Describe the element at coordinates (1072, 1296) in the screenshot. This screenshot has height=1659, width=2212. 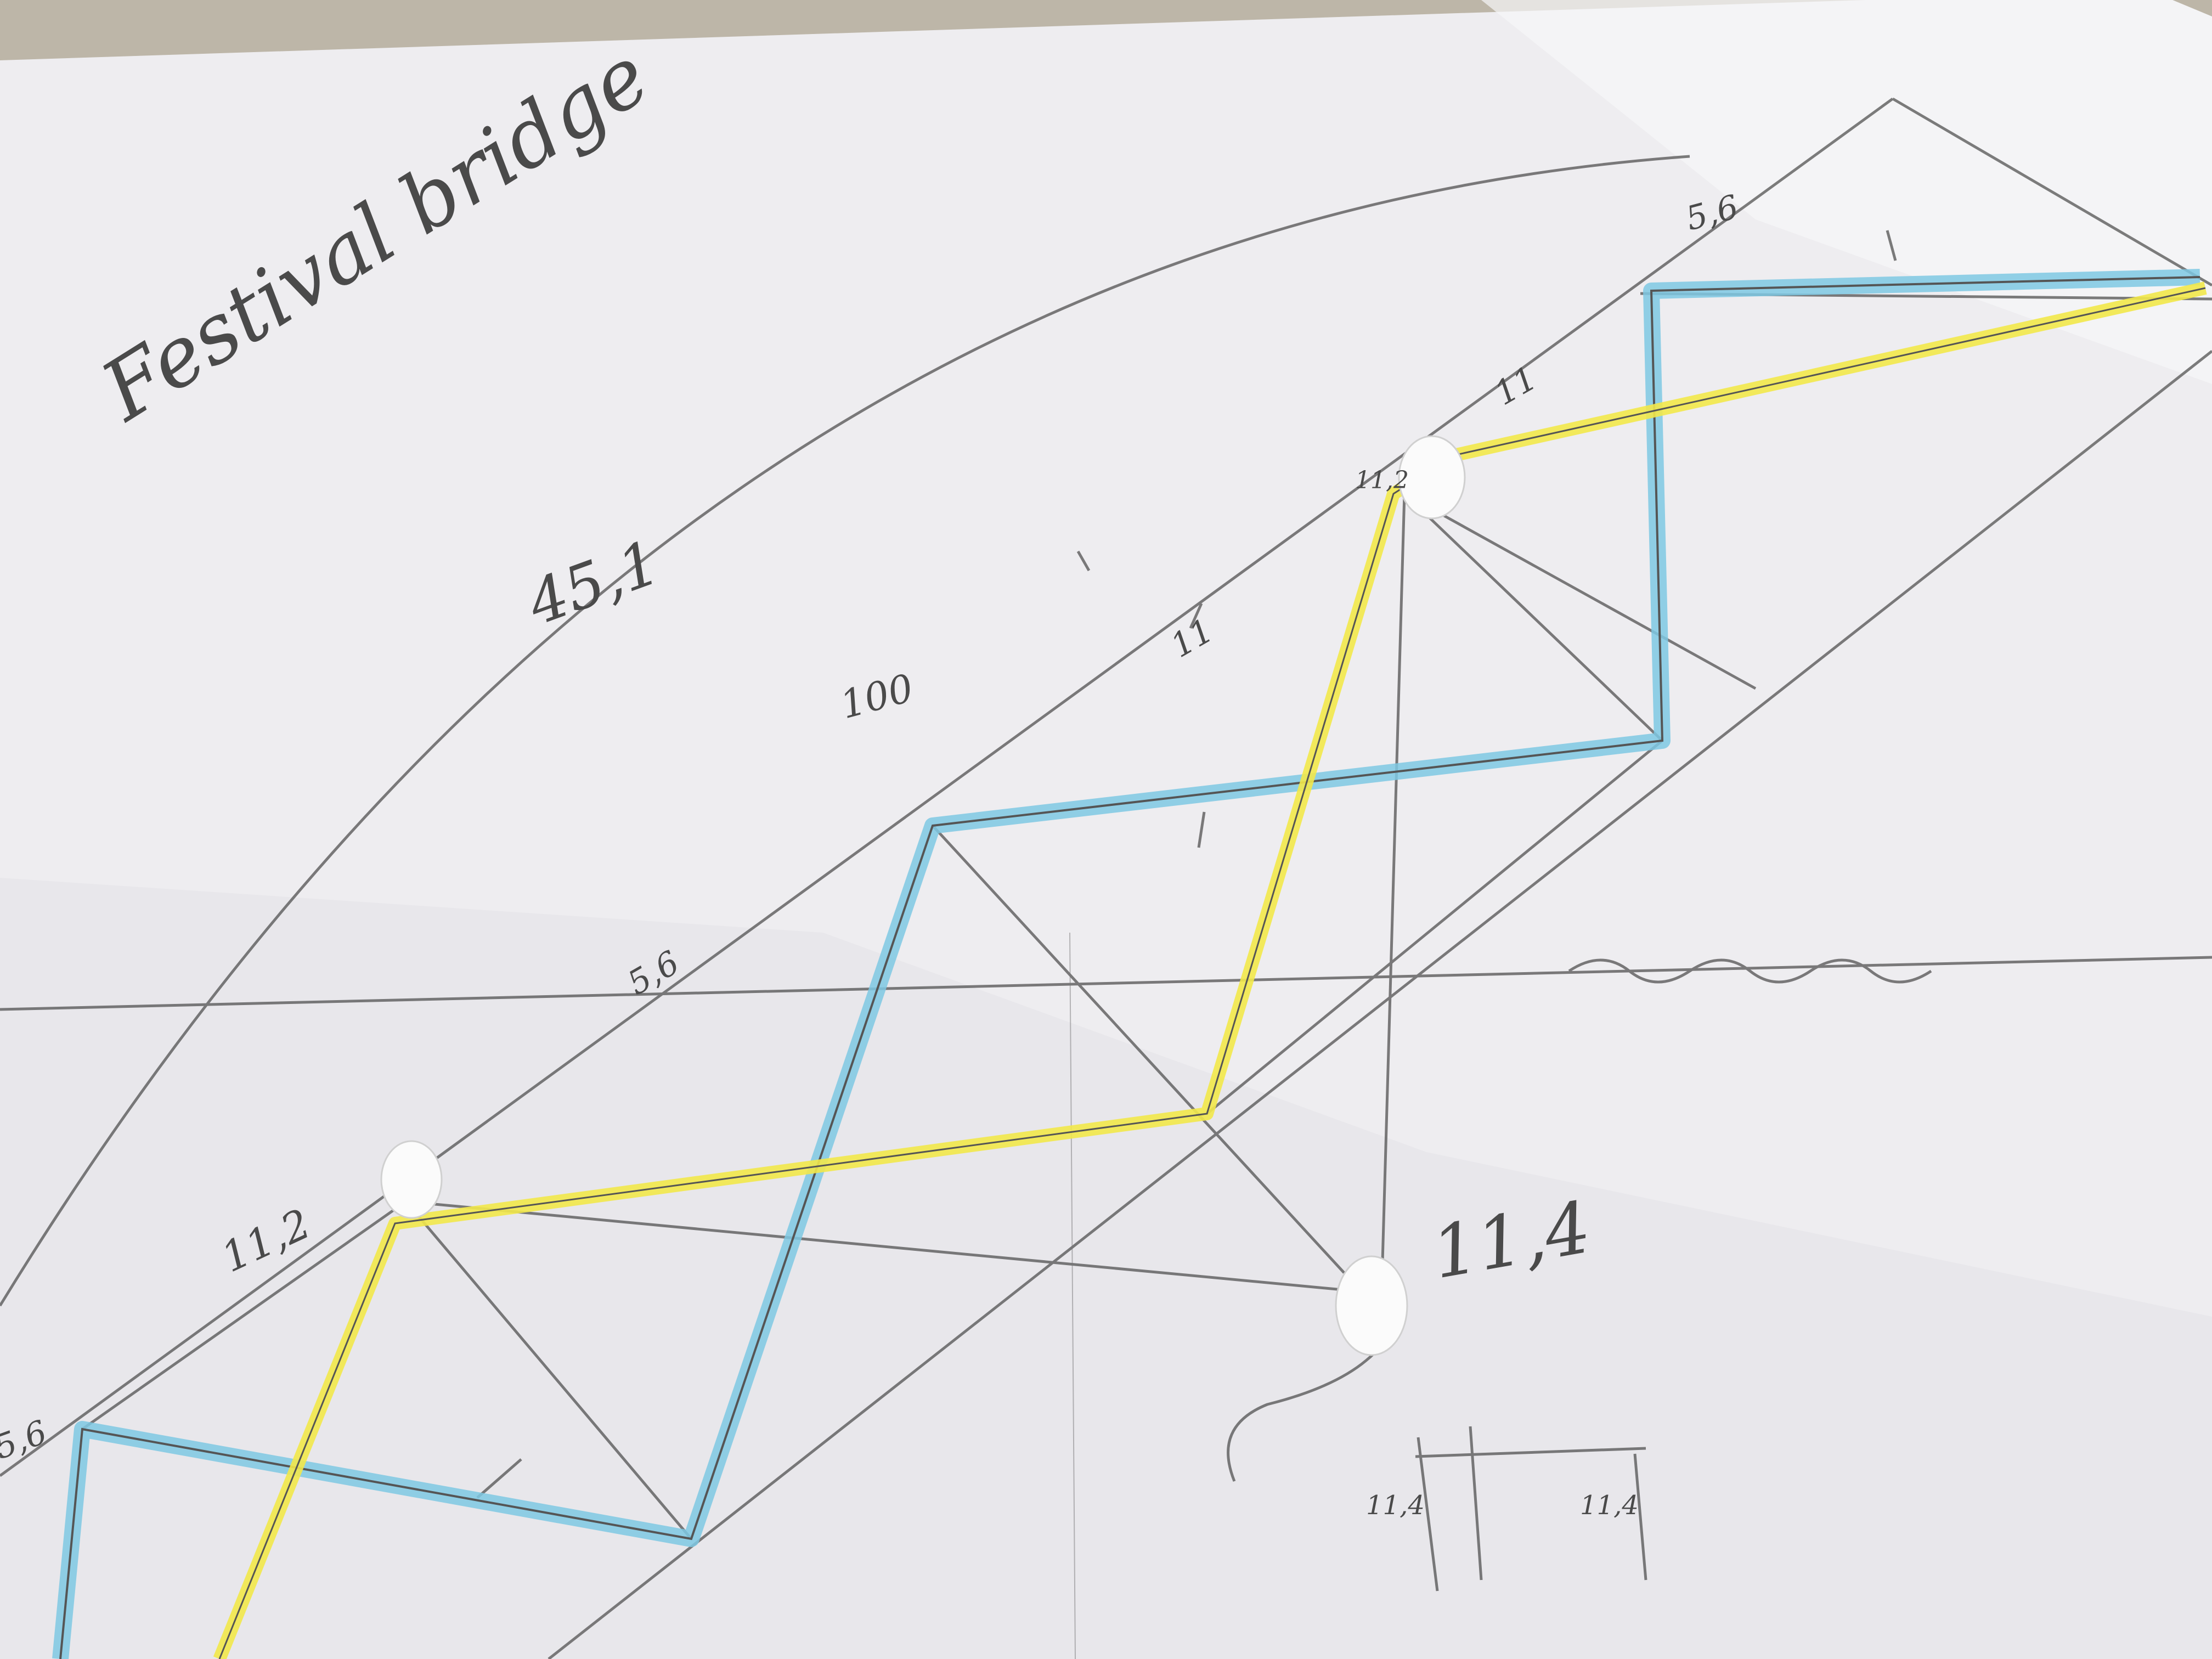
I see `fold-line` at that location.